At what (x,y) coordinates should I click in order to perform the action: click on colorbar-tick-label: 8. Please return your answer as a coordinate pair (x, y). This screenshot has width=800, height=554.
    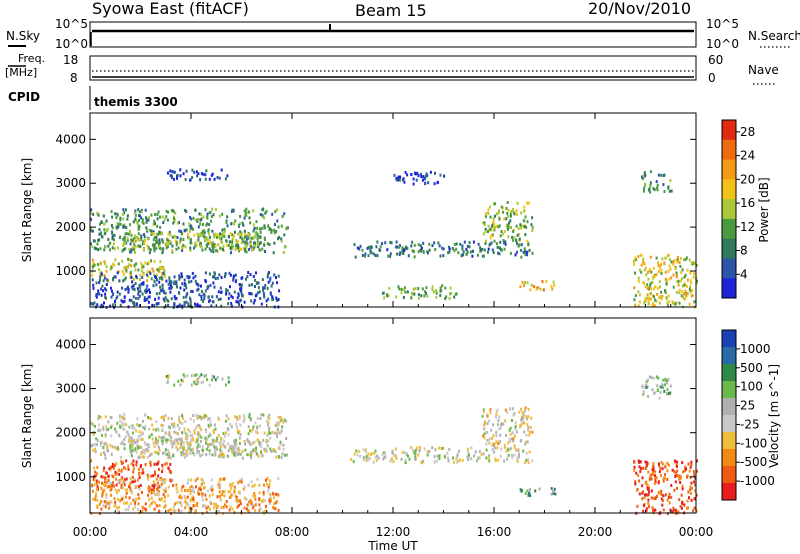
    Looking at the image, I should click on (744, 251).